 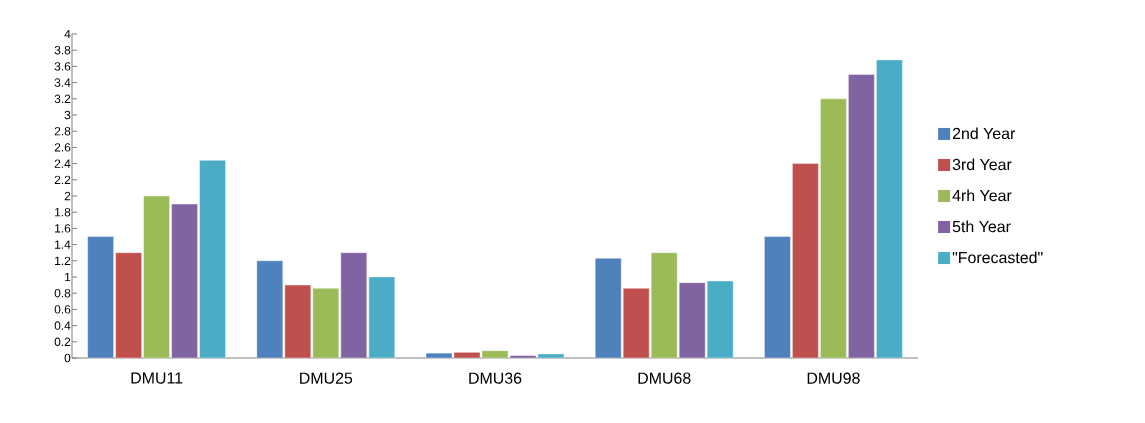 I want to click on y-tick-label: 1.2, so click(x=63, y=260).